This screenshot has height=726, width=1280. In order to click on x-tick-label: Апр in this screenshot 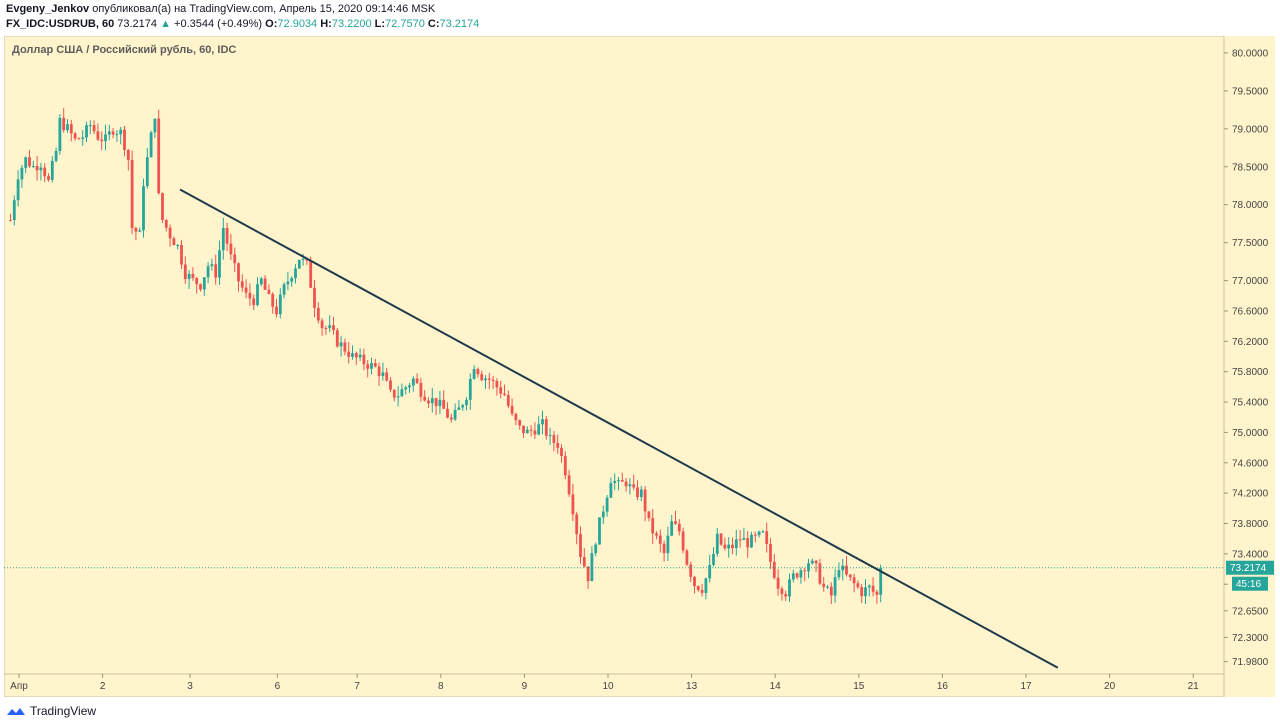, I will do `click(19, 686)`.